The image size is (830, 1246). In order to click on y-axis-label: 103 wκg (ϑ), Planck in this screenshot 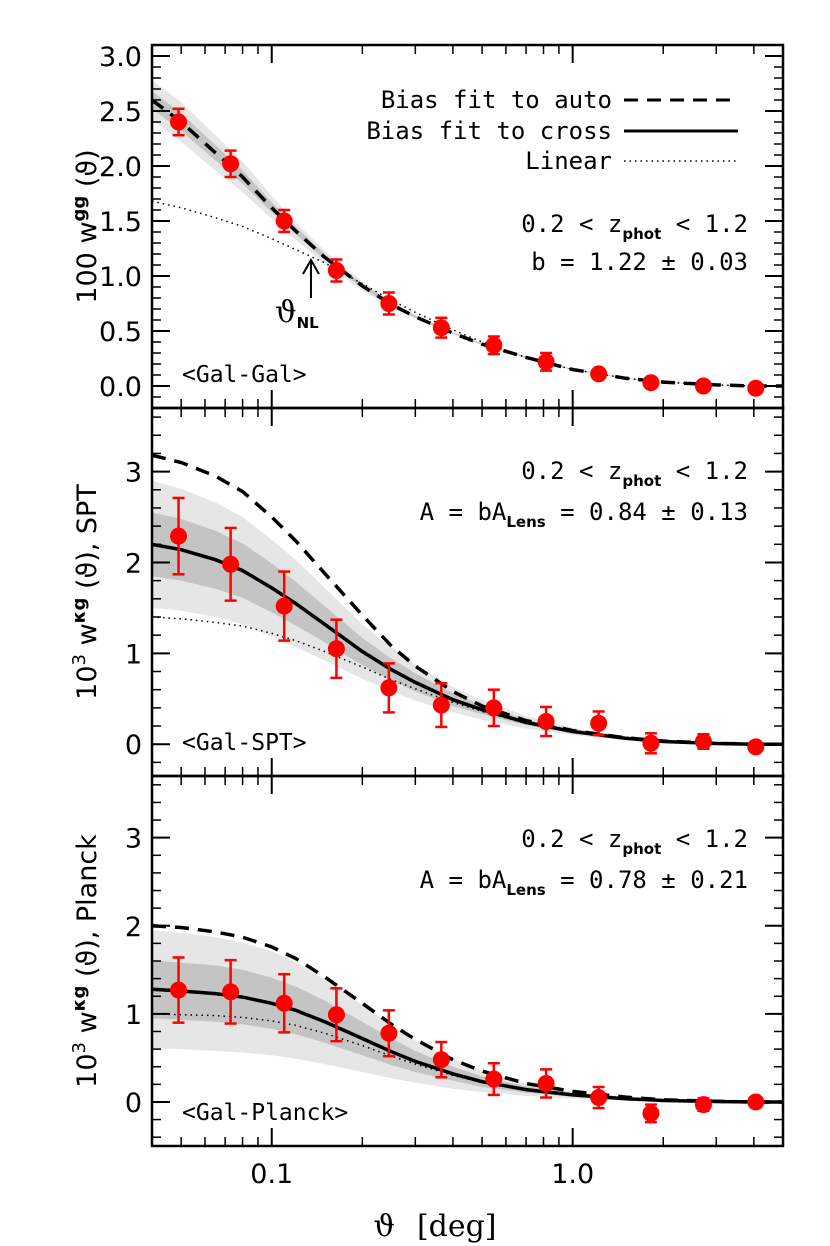, I will do `click(86, 961)`.